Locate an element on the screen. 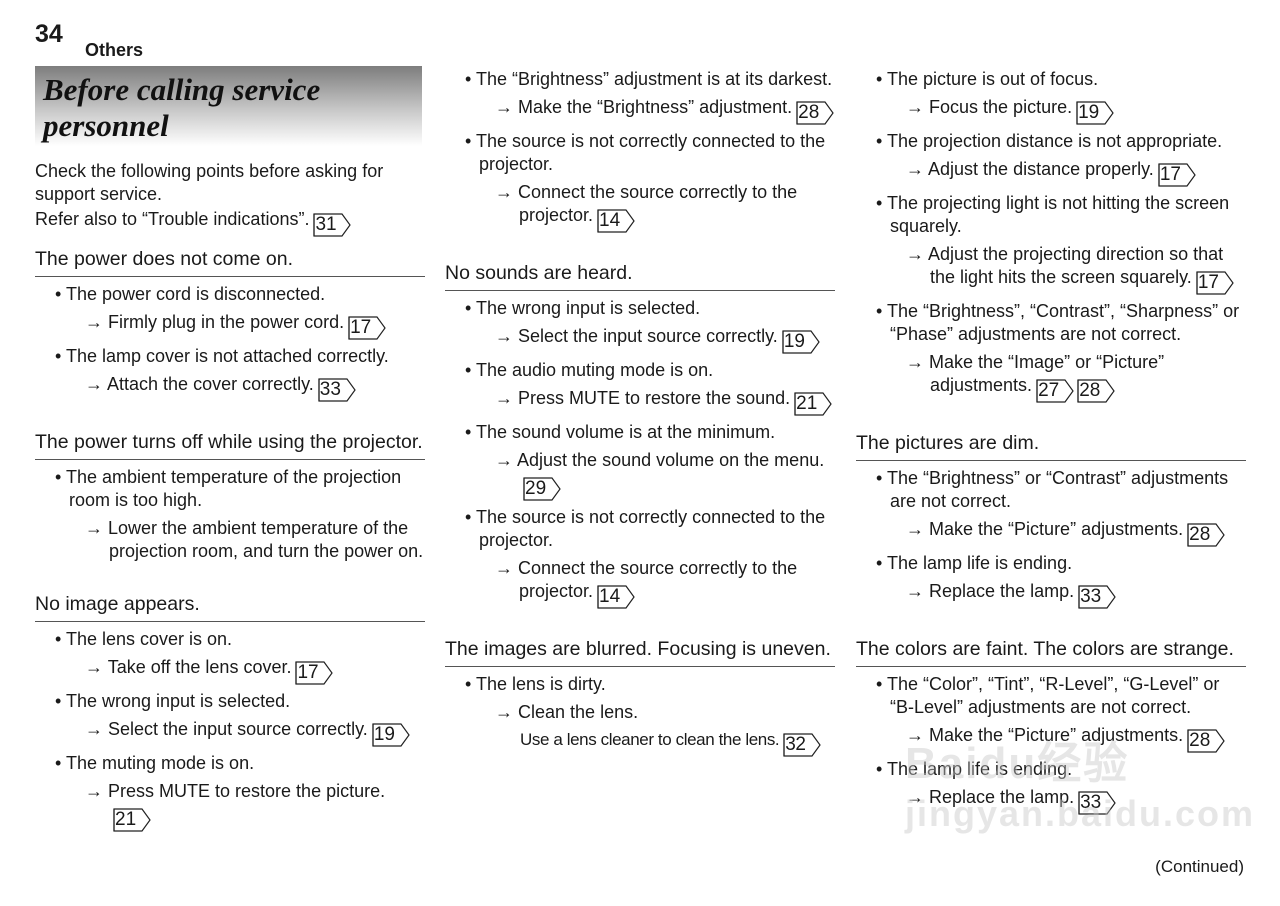  remedy-item: → Make the “Picture” adjustments. 28 is located at coordinates (1076, 532).